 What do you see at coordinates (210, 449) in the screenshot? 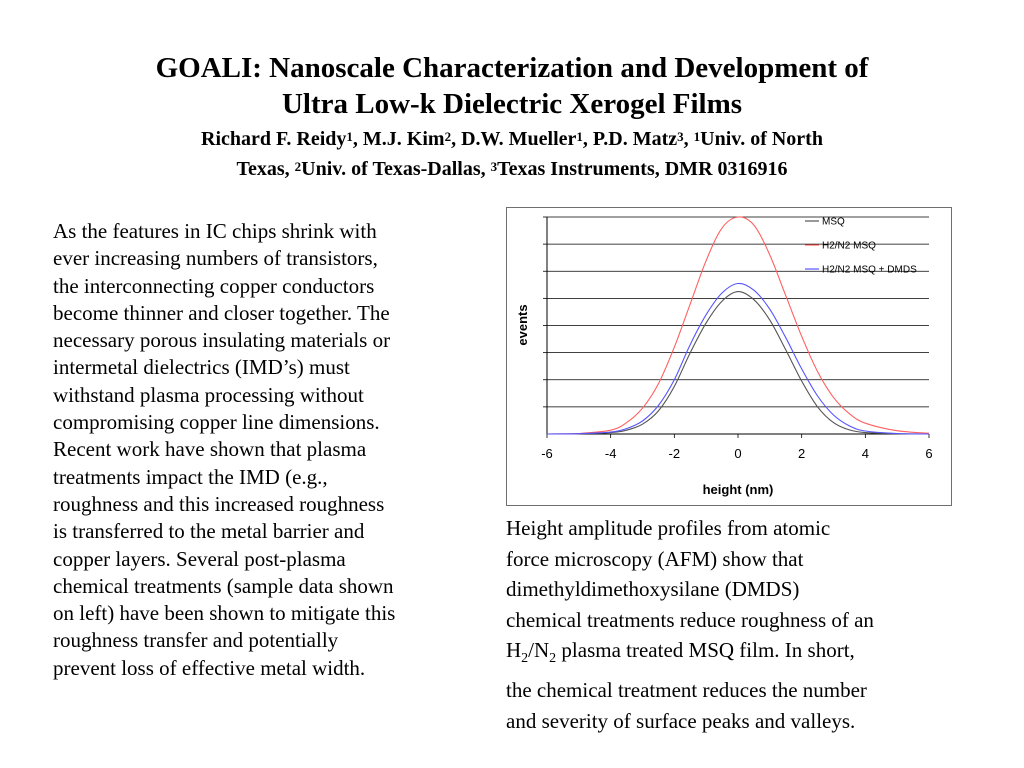
I see `body-line: Recent work have shown that plasma` at bounding box center [210, 449].